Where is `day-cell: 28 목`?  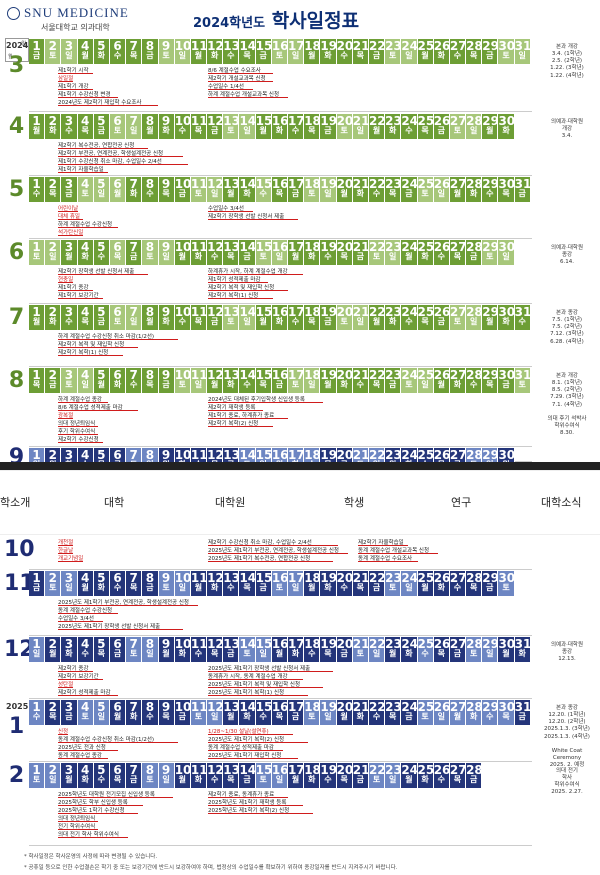 day-cell: 28 목 is located at coordinates (474, 583).